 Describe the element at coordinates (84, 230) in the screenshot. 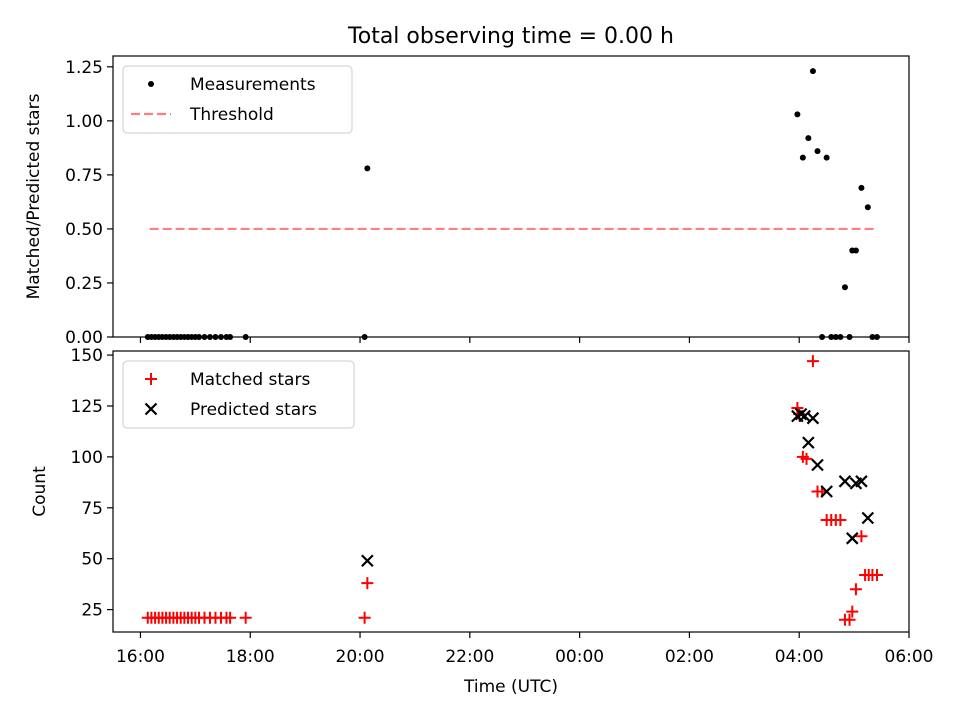

I see `y-tick-label: 0.50` at that location.